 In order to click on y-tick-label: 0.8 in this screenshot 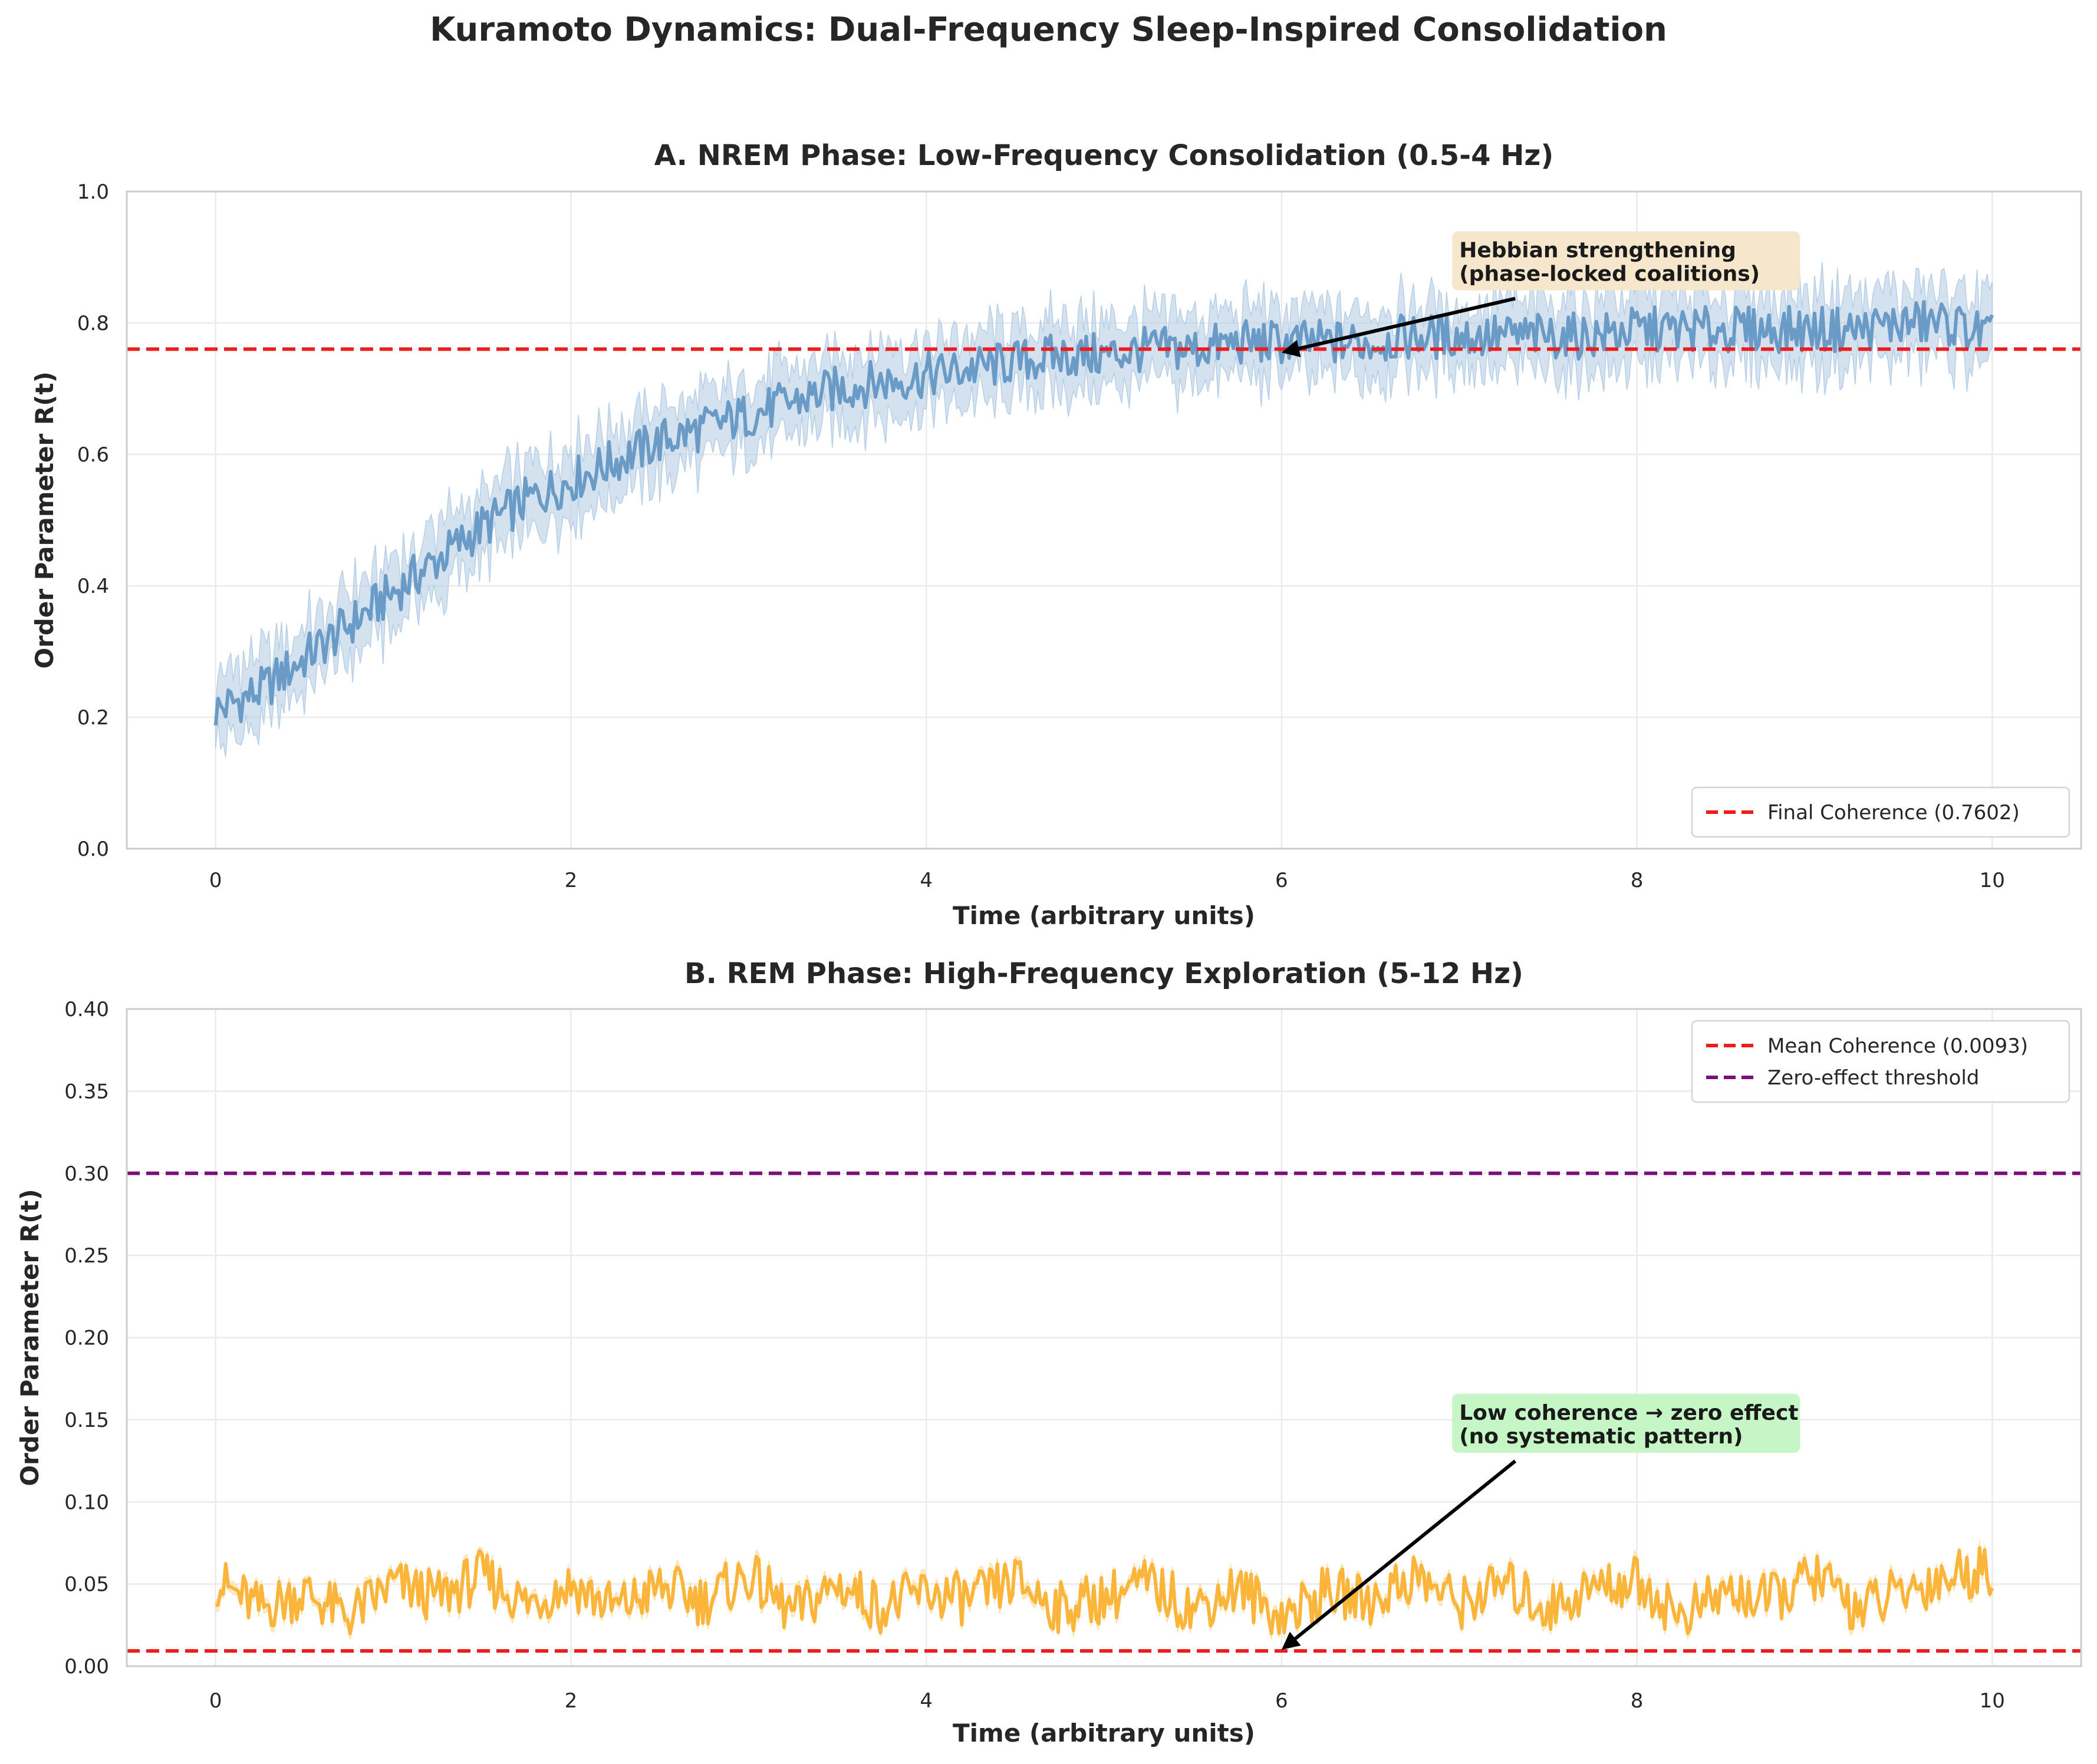, I will do `click(93, 323)`.